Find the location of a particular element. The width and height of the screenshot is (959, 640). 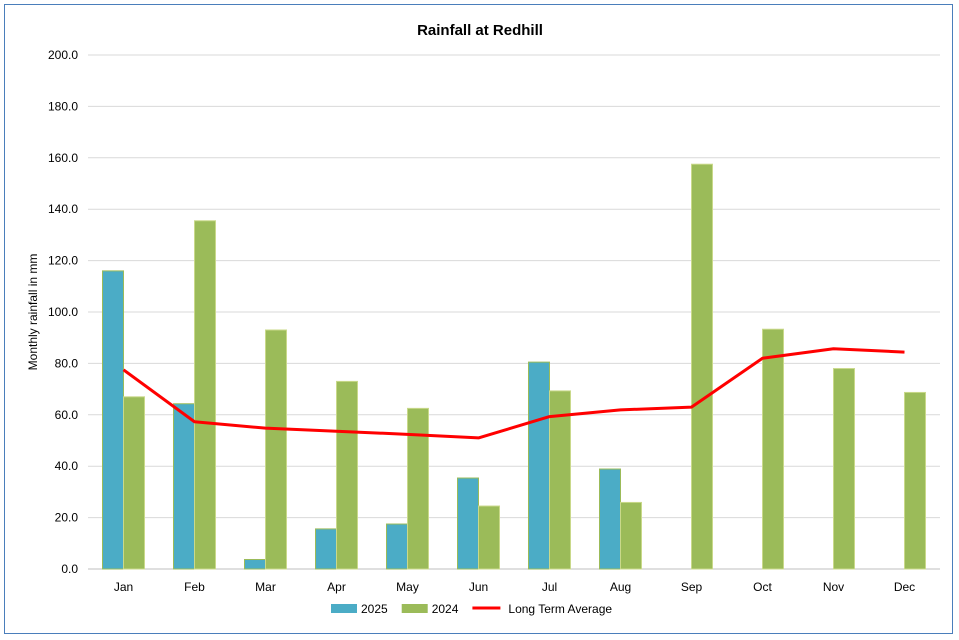

average-line-layer is located at coordinates (513, 393).